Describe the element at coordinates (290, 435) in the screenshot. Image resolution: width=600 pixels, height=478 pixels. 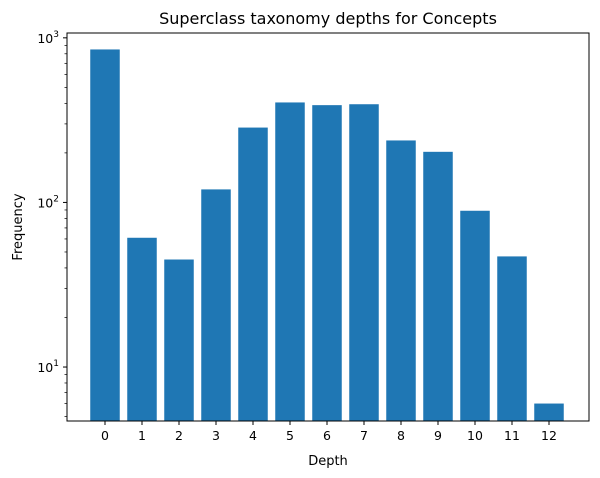
I see `x-tick-label: 5` at that location.